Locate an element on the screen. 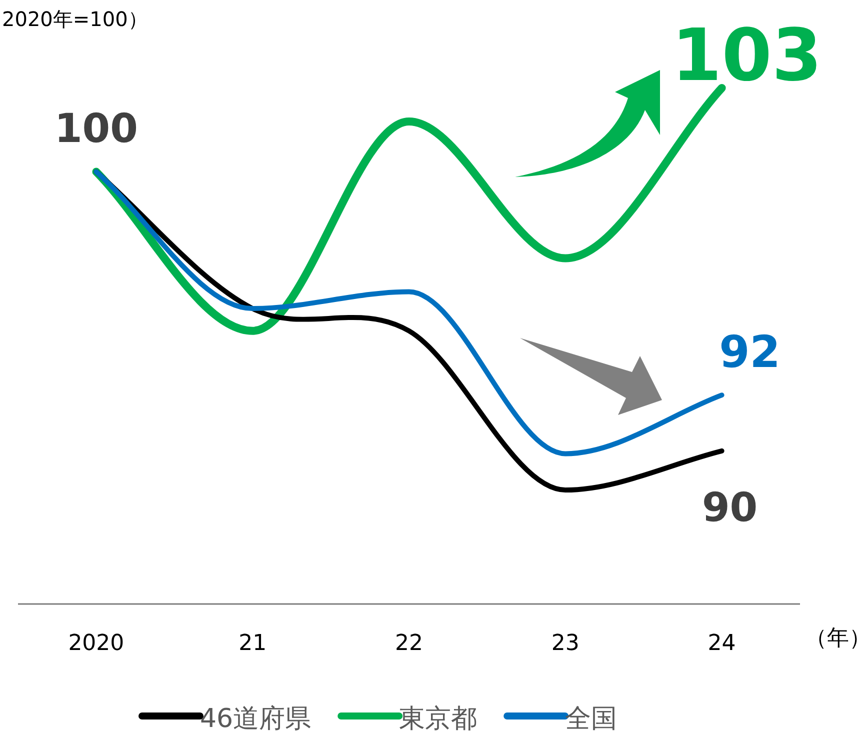 Image resolution: width=865 pixels, height=731 pixels. data-label: 92 is located at coordinates (749, 352).